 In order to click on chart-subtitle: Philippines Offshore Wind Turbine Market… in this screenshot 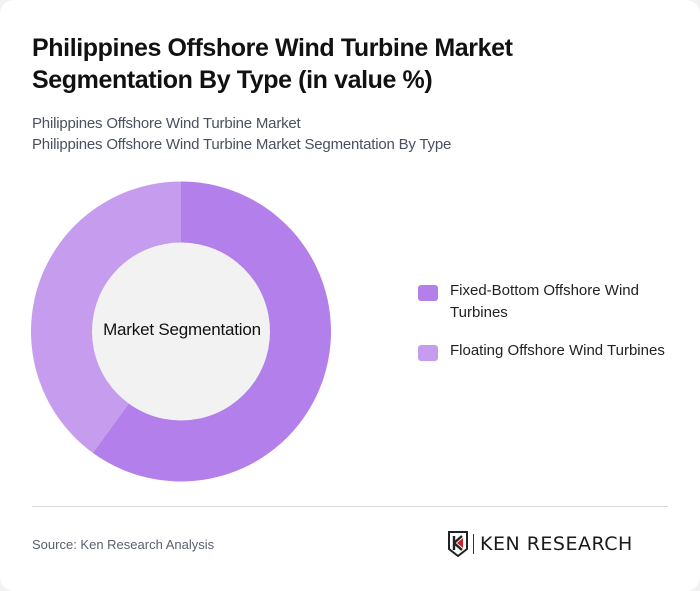, I will do `click(241, 134)`.